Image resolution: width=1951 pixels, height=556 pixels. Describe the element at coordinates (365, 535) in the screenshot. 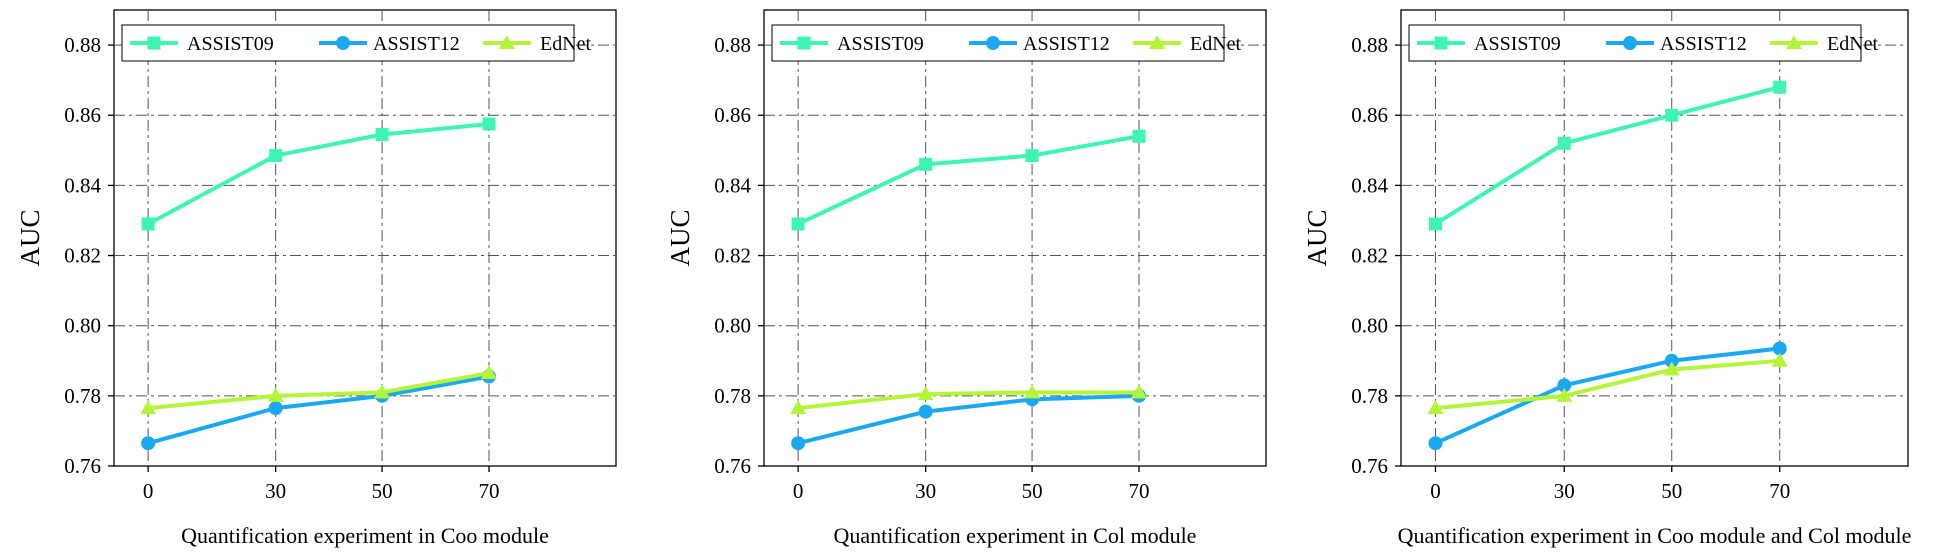

I see `x-axis-title: Quantification experiment in Coo module` at that location.